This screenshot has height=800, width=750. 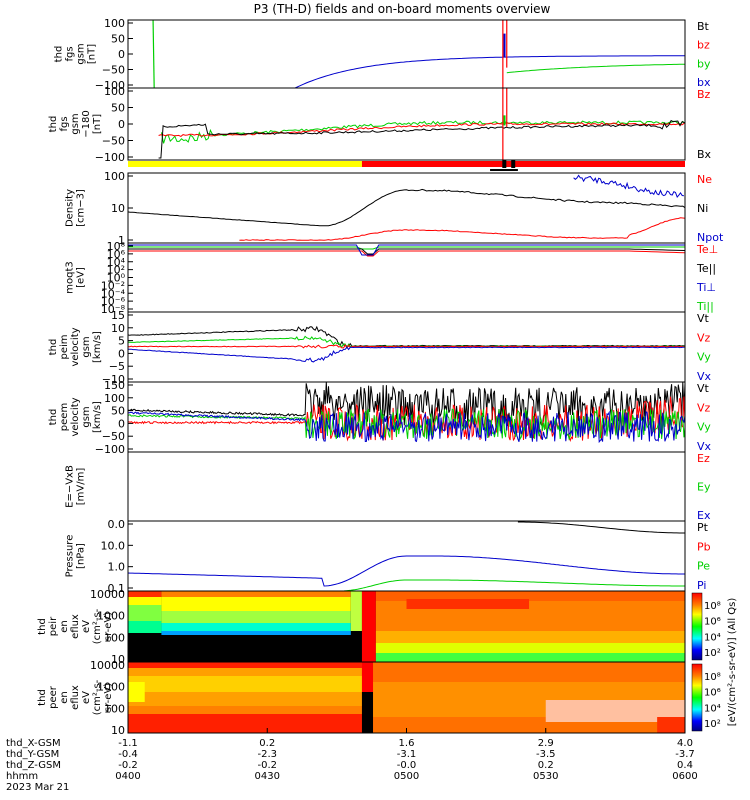 What do you see at coordinates (86, 123) in the screenshot?
I see `panel-2-ylabel: −180` at bounding box center [86, 123].